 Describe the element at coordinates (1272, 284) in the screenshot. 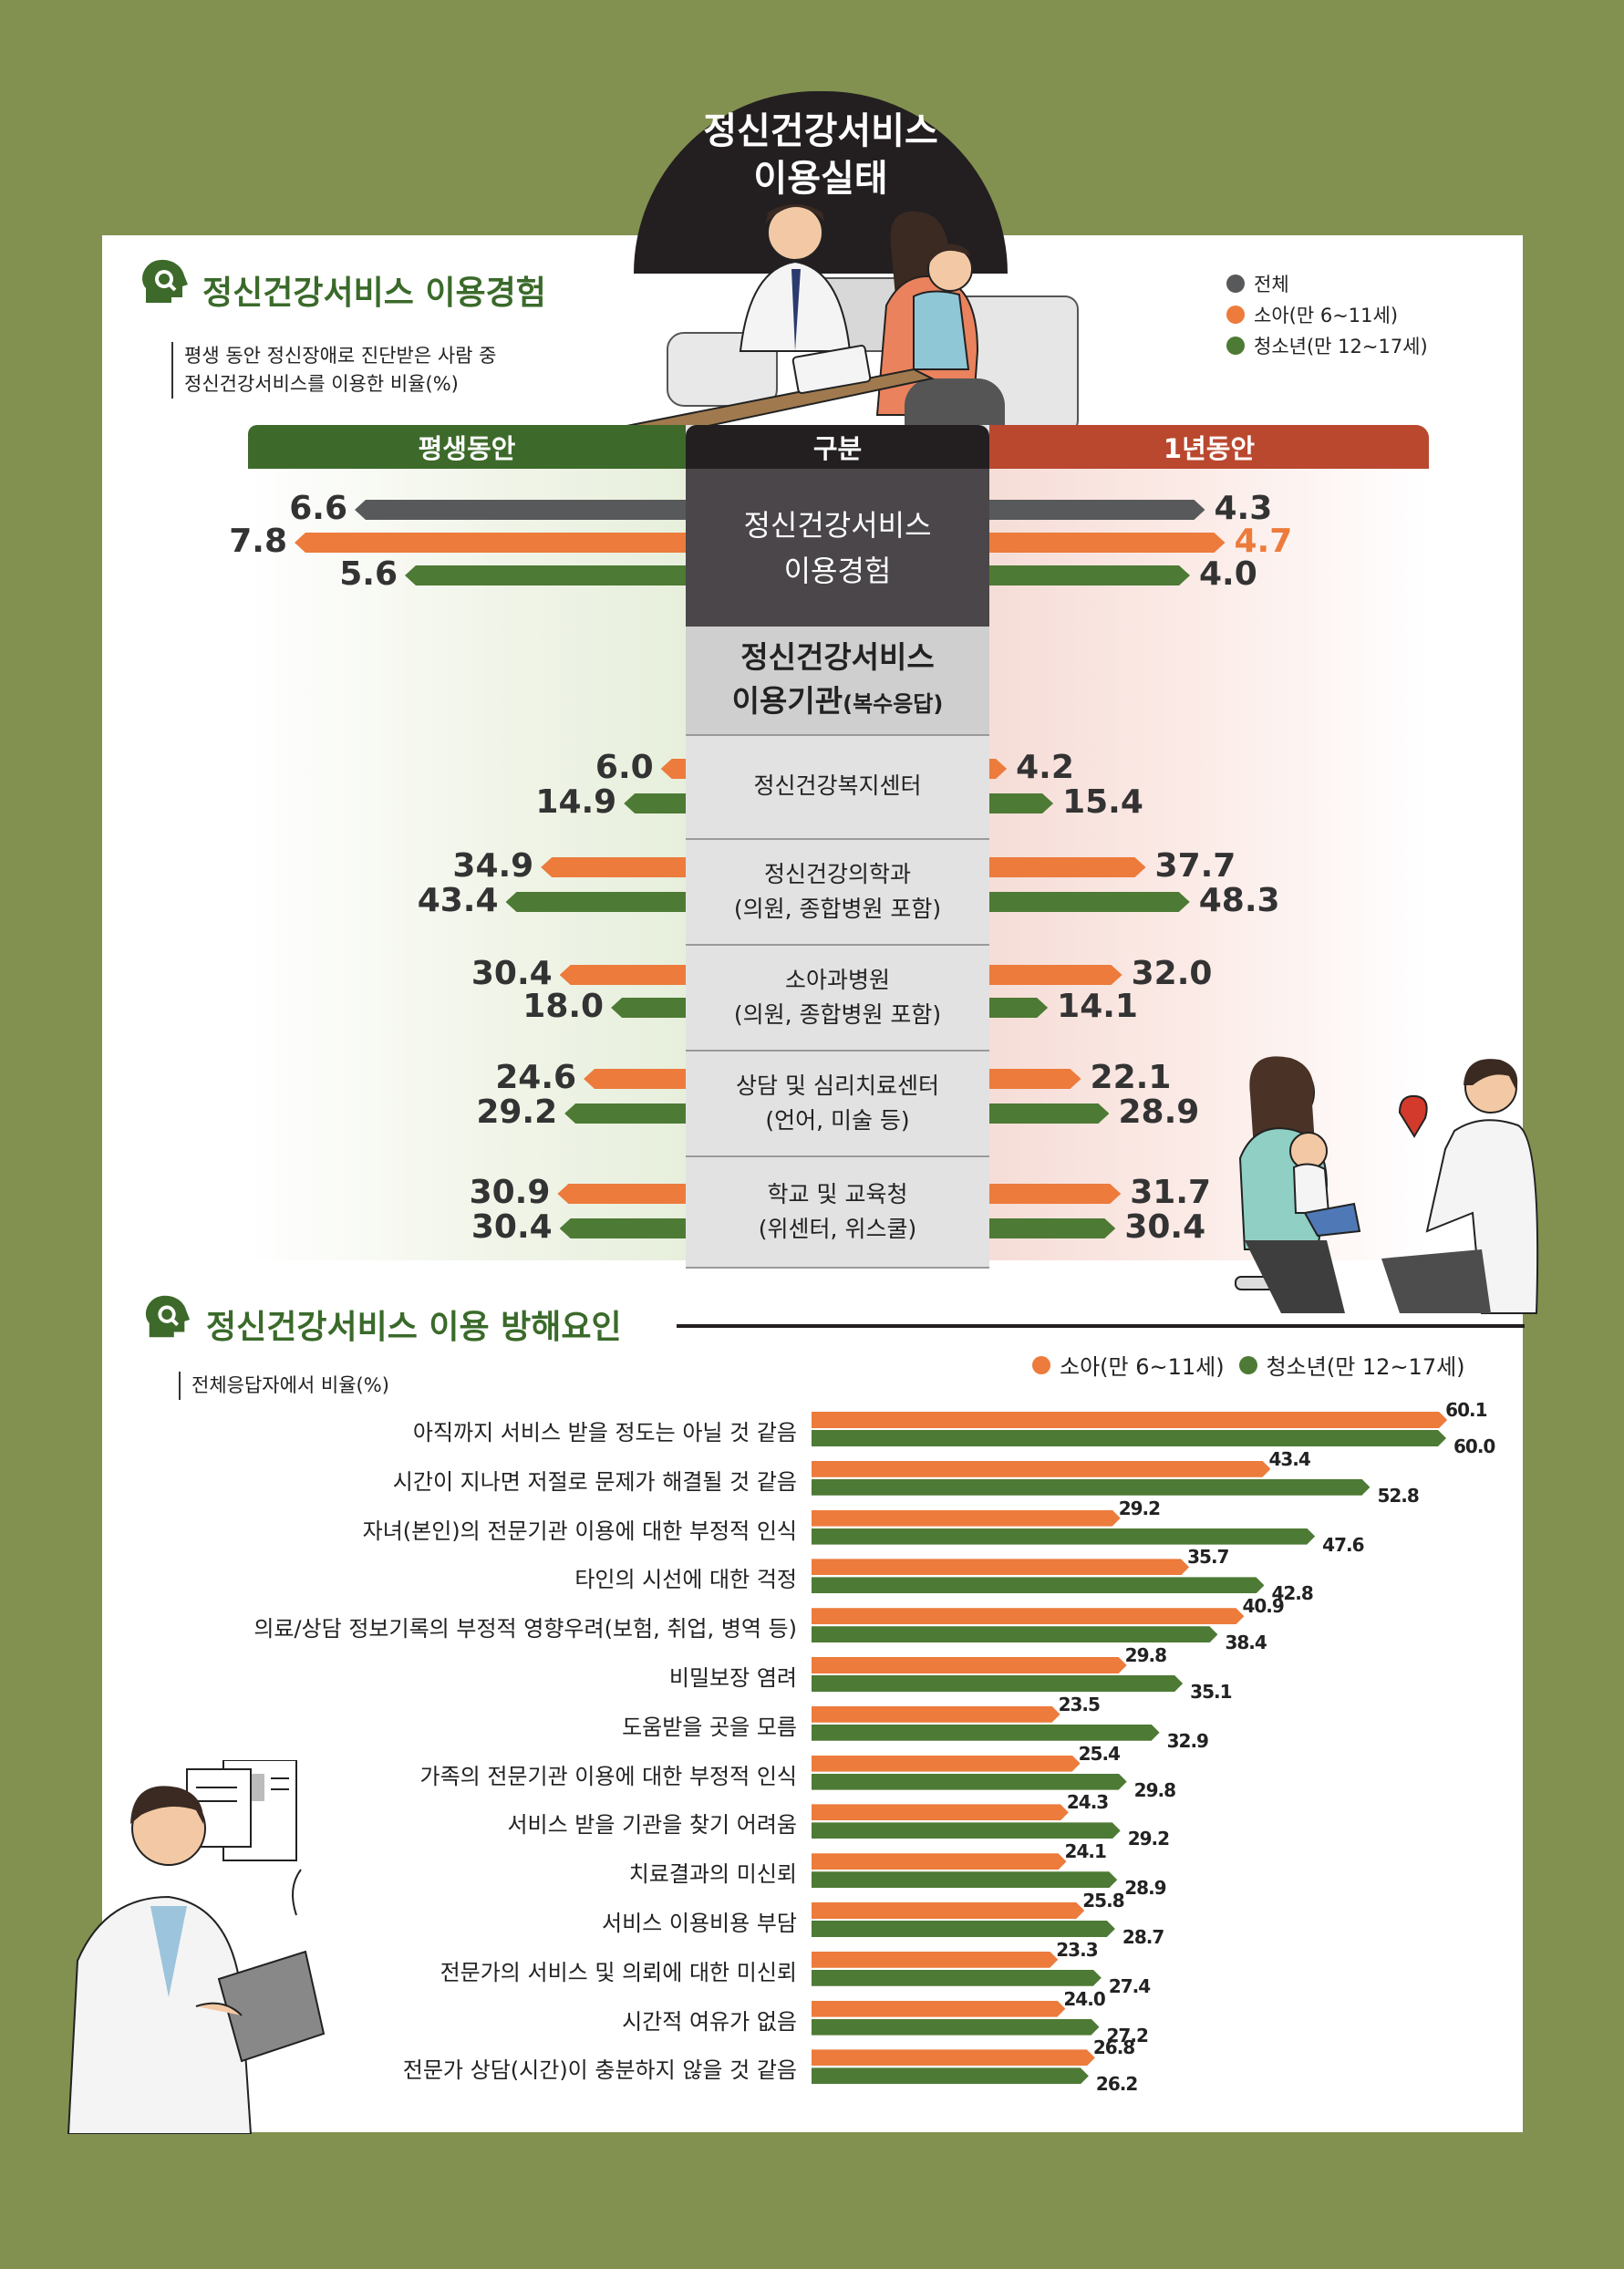

I see `legend-label: 전체` at that location.